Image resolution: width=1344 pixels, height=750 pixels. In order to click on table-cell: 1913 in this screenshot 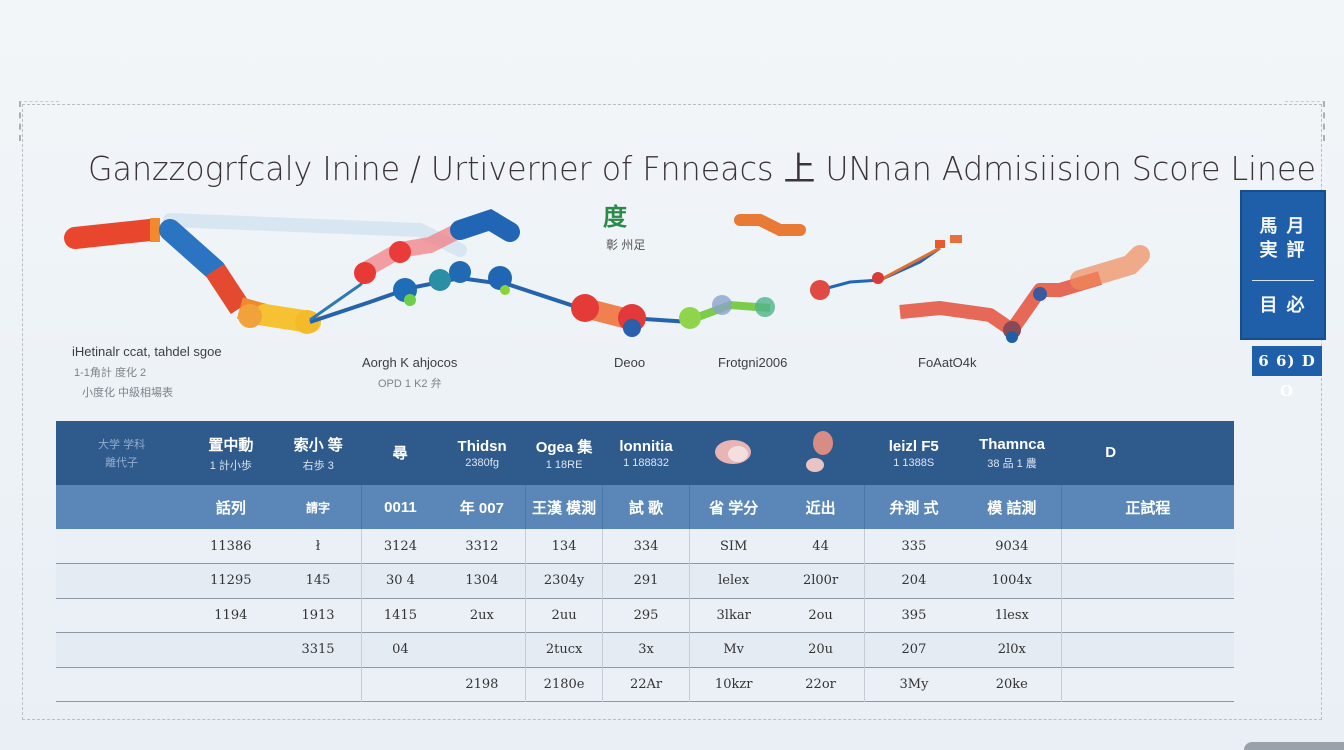, I will do `click(318, 615)`.